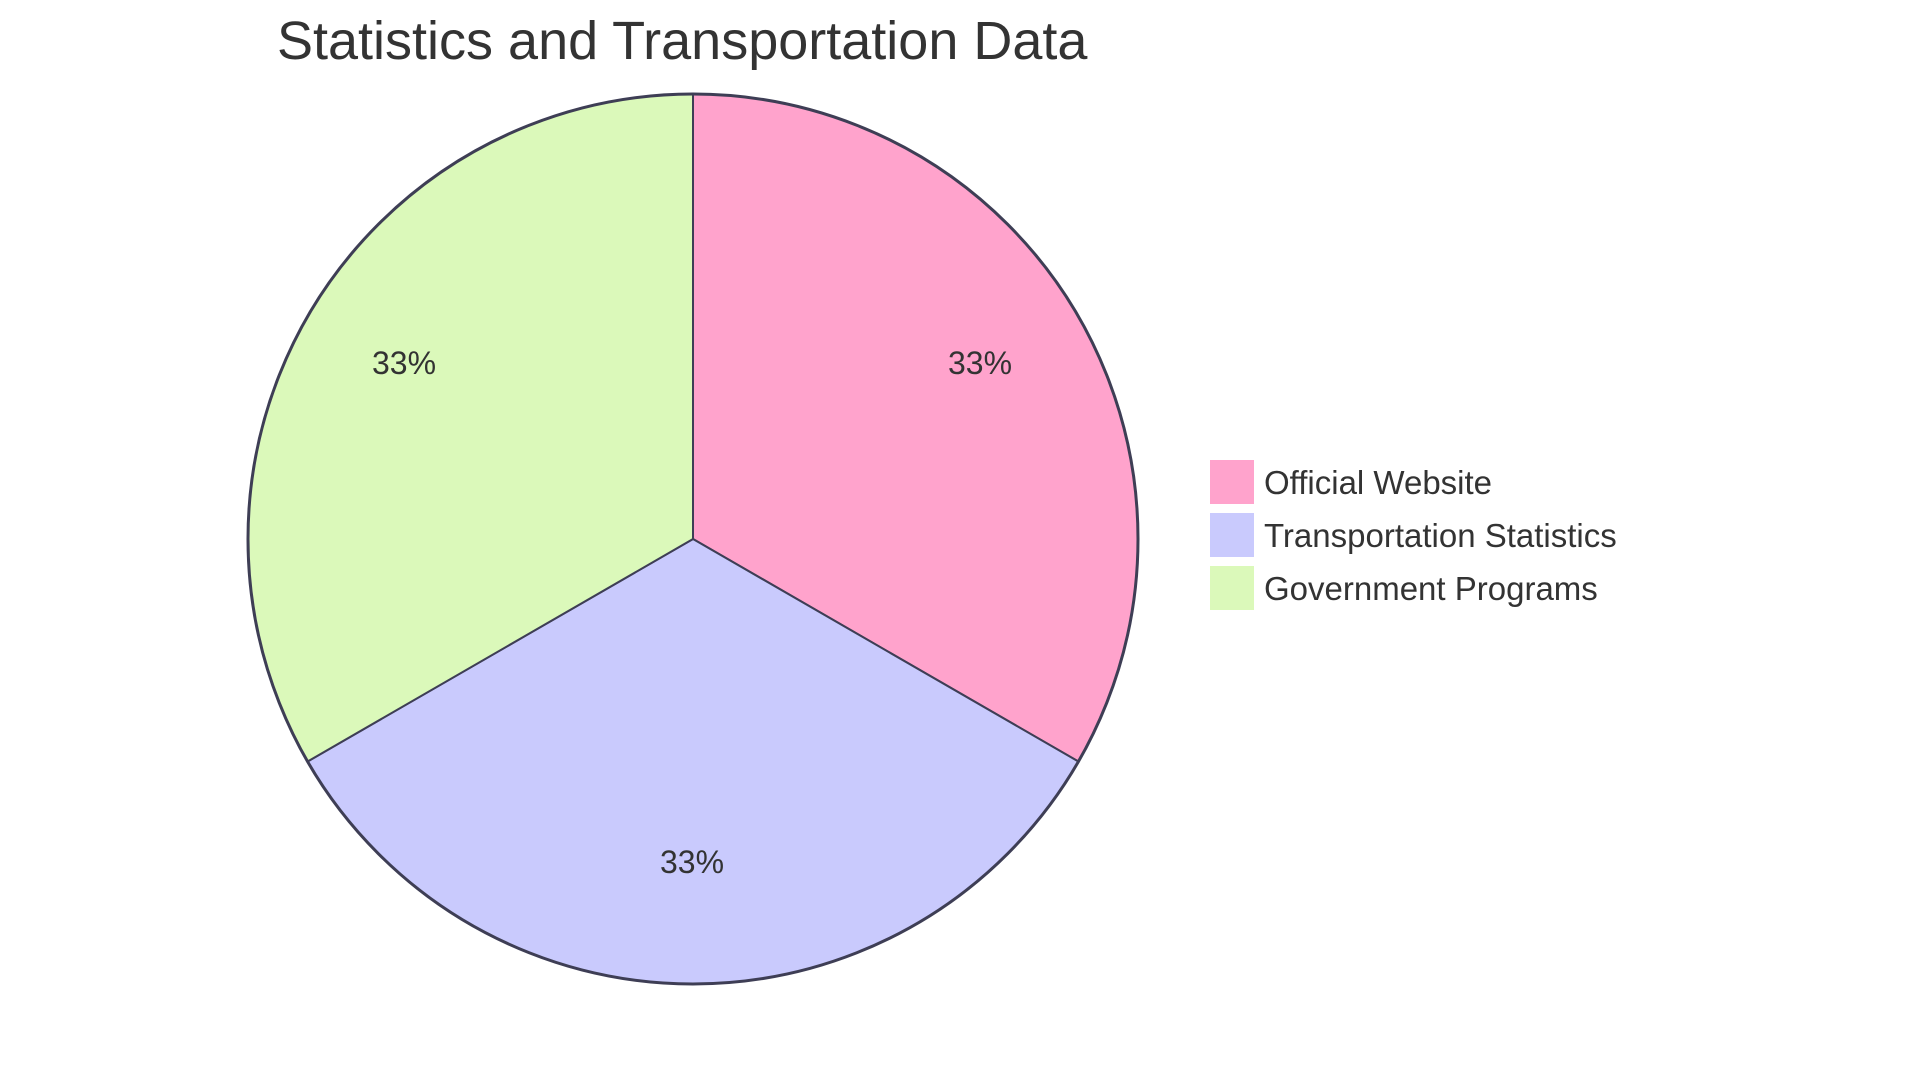 The image size is (1920, 1080). What do you see at coordinates (692, 862) in the screenshot?
I see `slice-label-transportation-statistics: 33%` at bounding box center [692, 862].